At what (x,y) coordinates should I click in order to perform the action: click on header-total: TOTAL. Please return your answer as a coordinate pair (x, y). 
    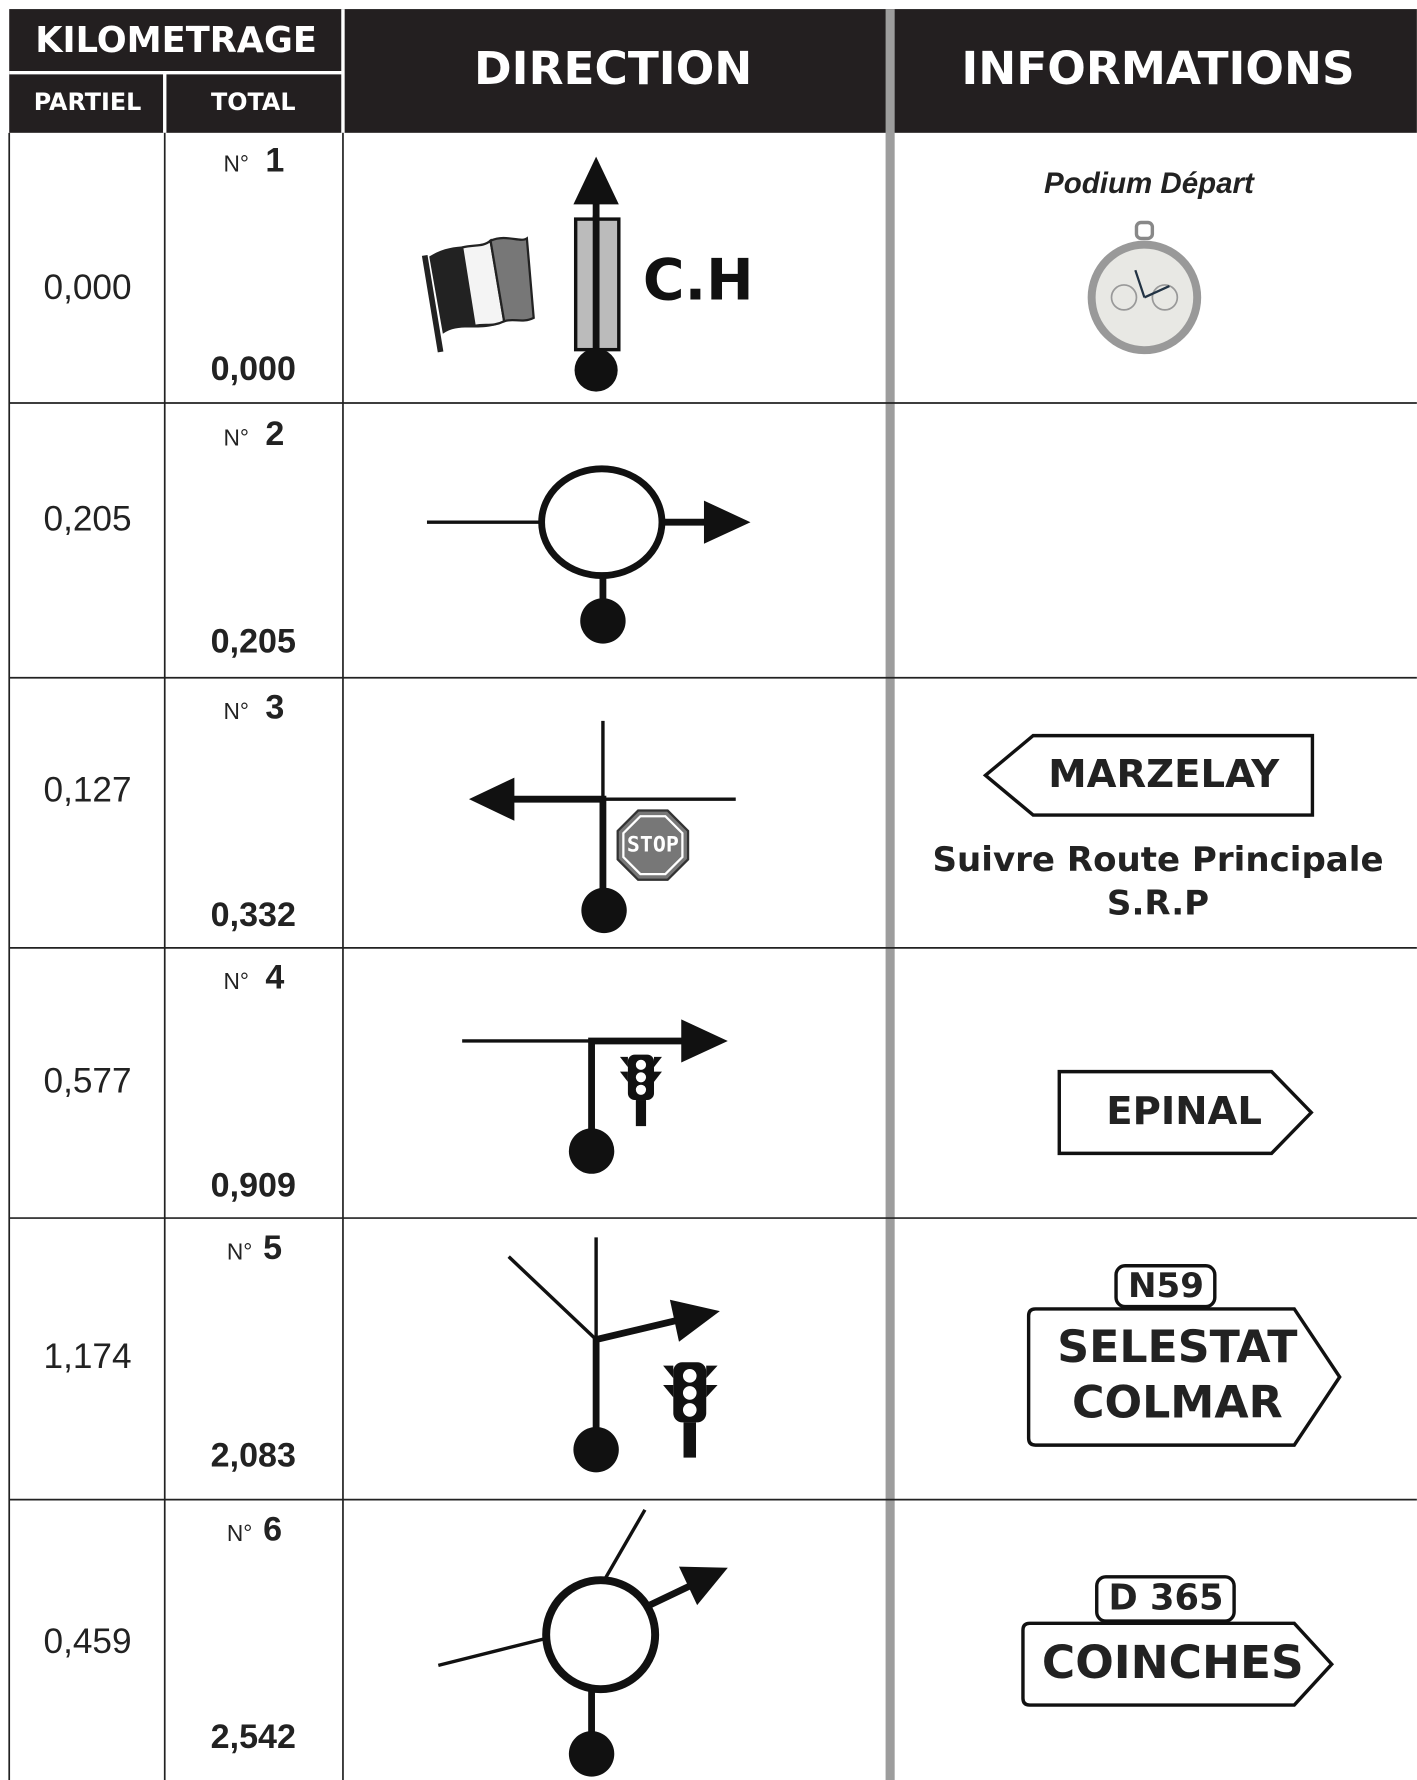
    Looking at the image, I should click on (253, 102).